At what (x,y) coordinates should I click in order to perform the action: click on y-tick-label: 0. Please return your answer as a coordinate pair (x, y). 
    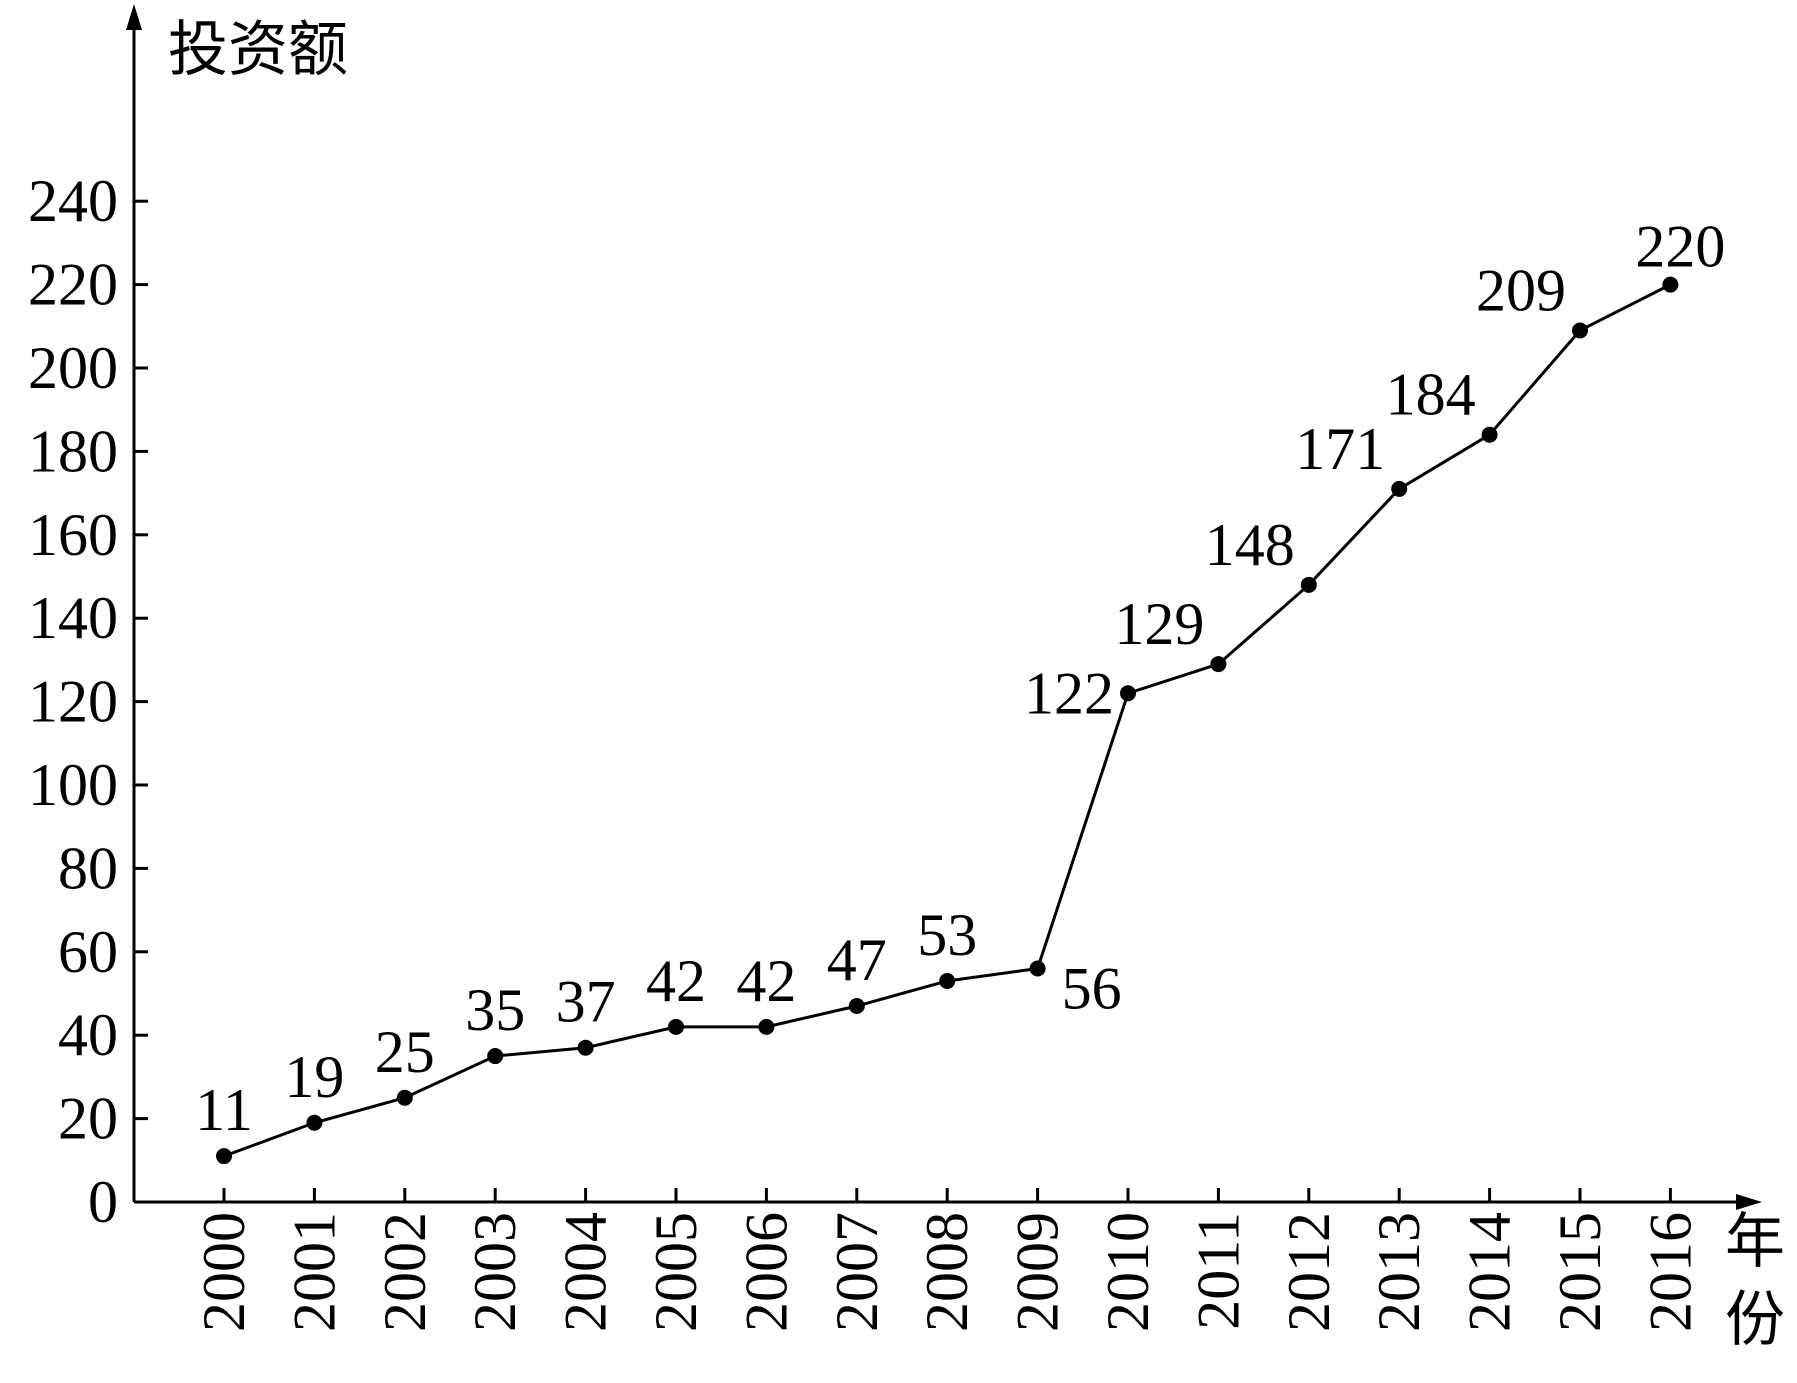
    Looking at the image, I should click on (103, 1202).